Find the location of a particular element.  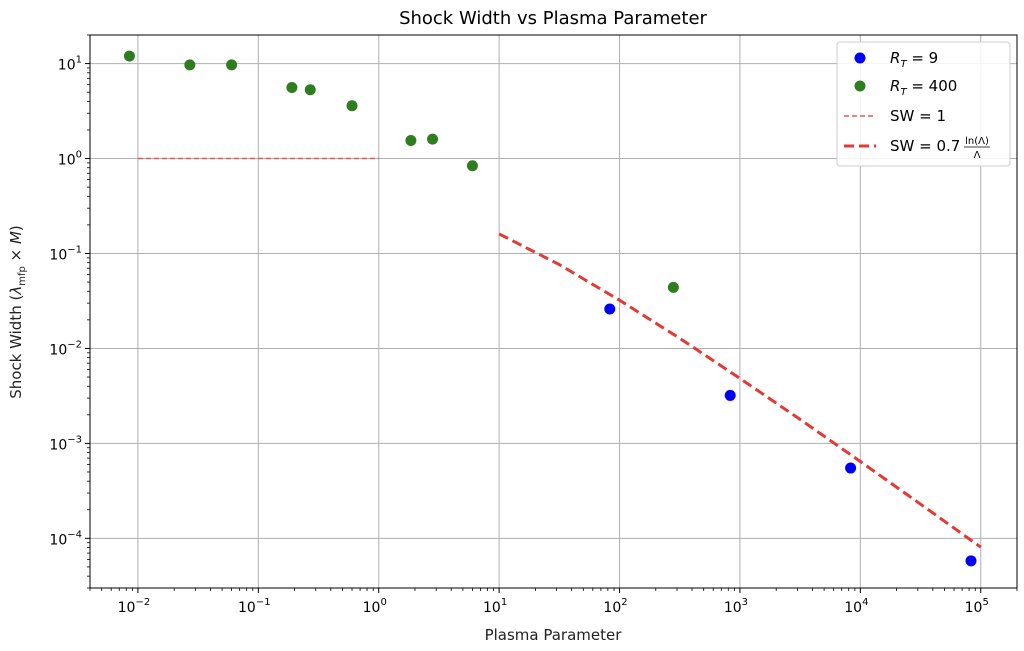

legend-entry-0: RT = 9 is located at coordinates (896, 59).